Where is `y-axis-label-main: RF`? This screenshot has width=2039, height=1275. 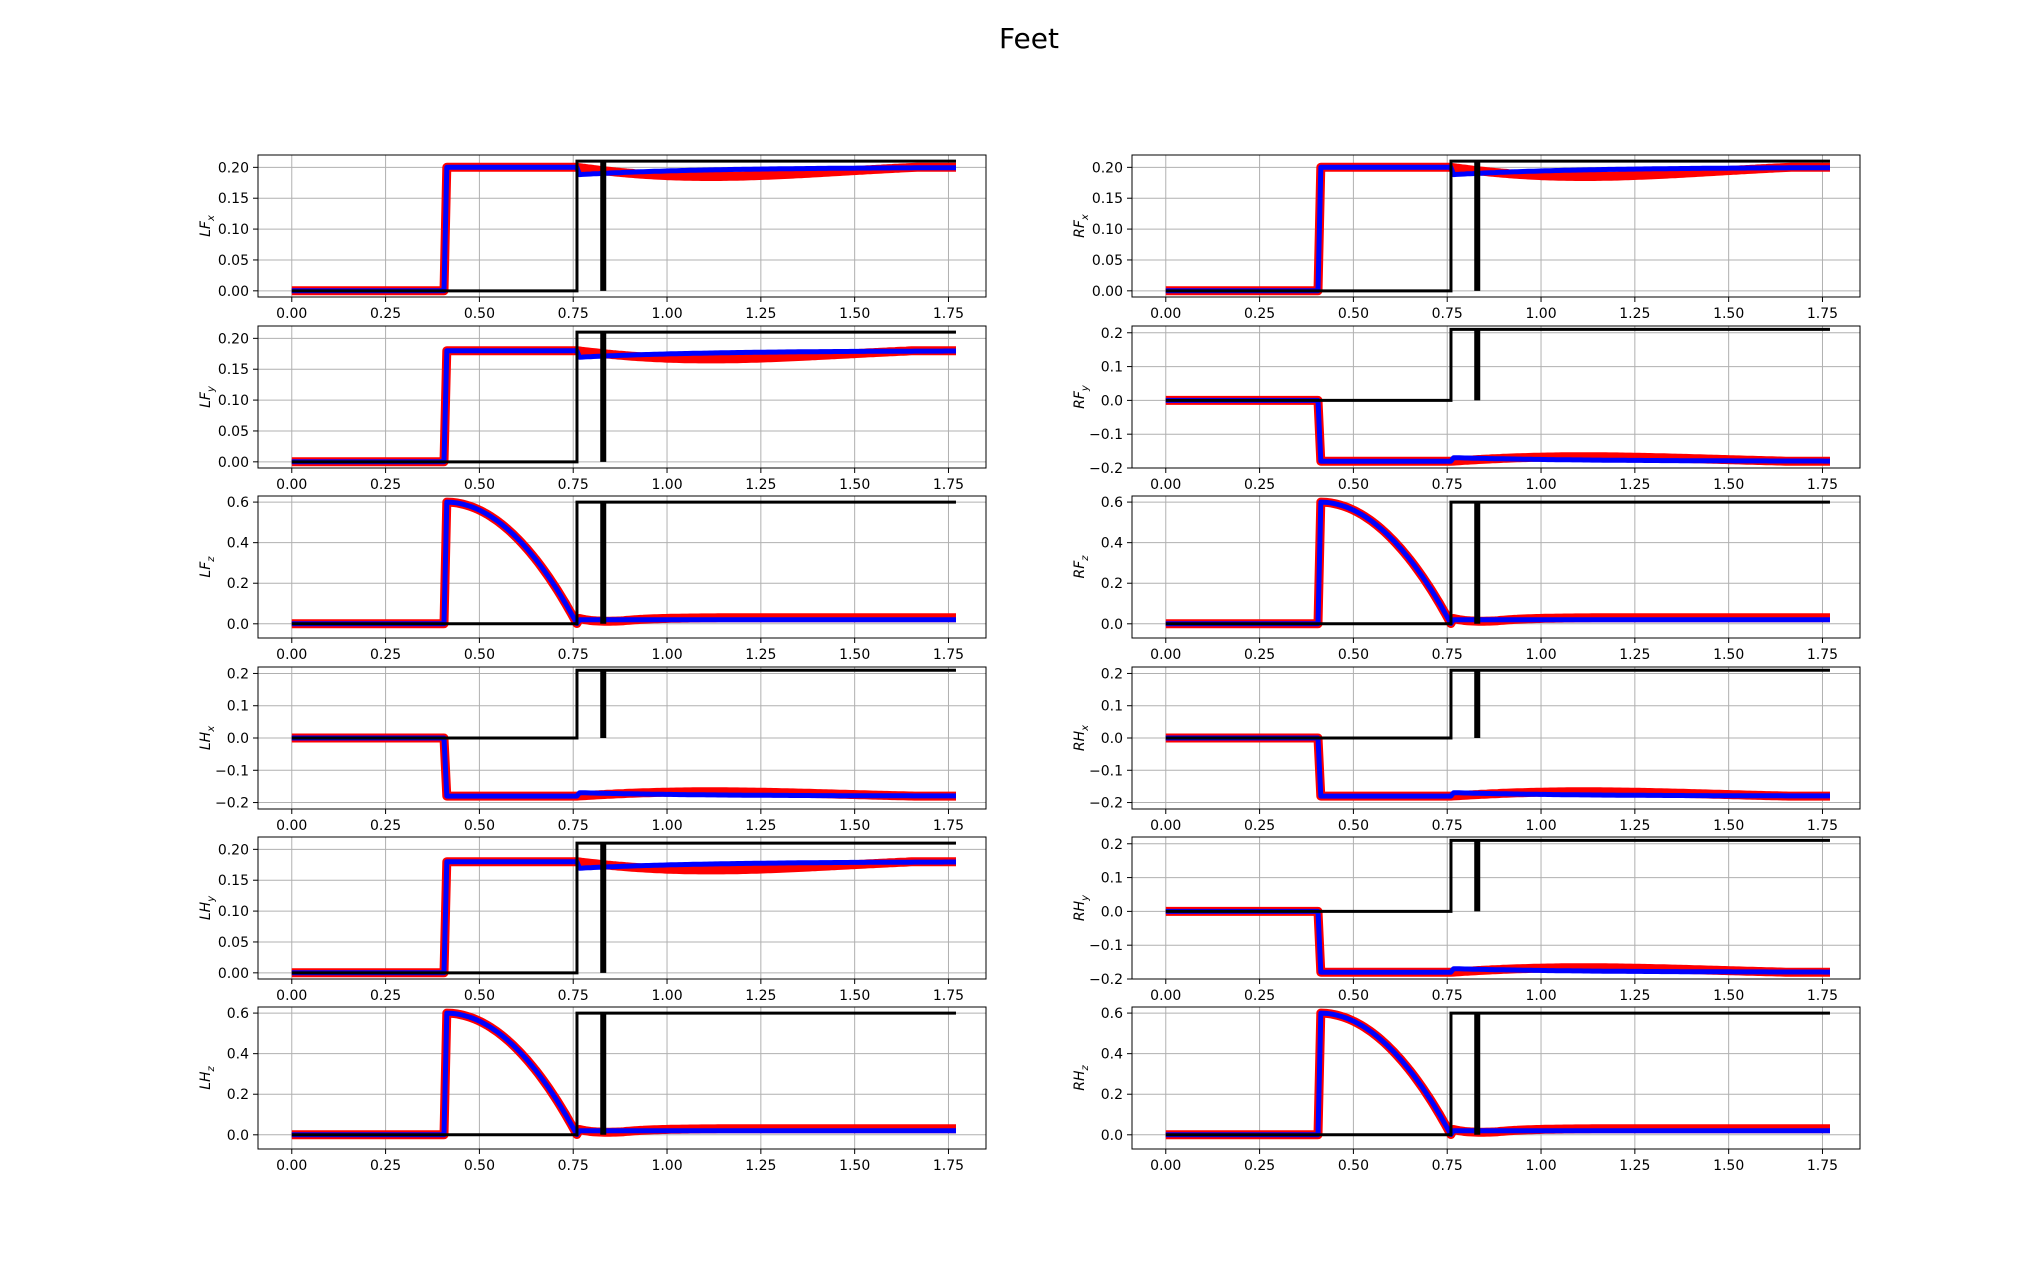
y-axis-label-main: RF is located at coordinates (1080, 228).